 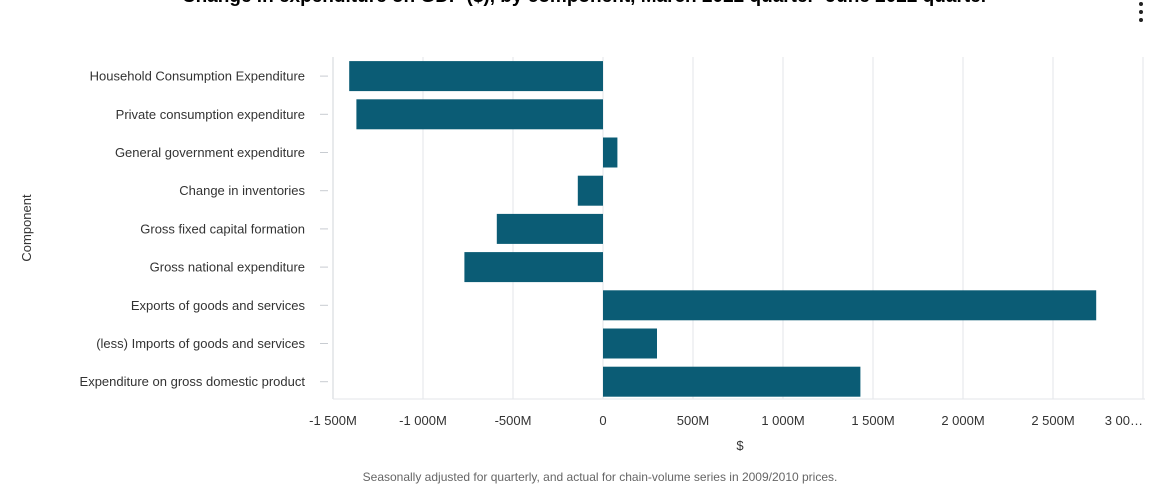 I want to click on y-axis-title: Component, so click(x=26, y=228).